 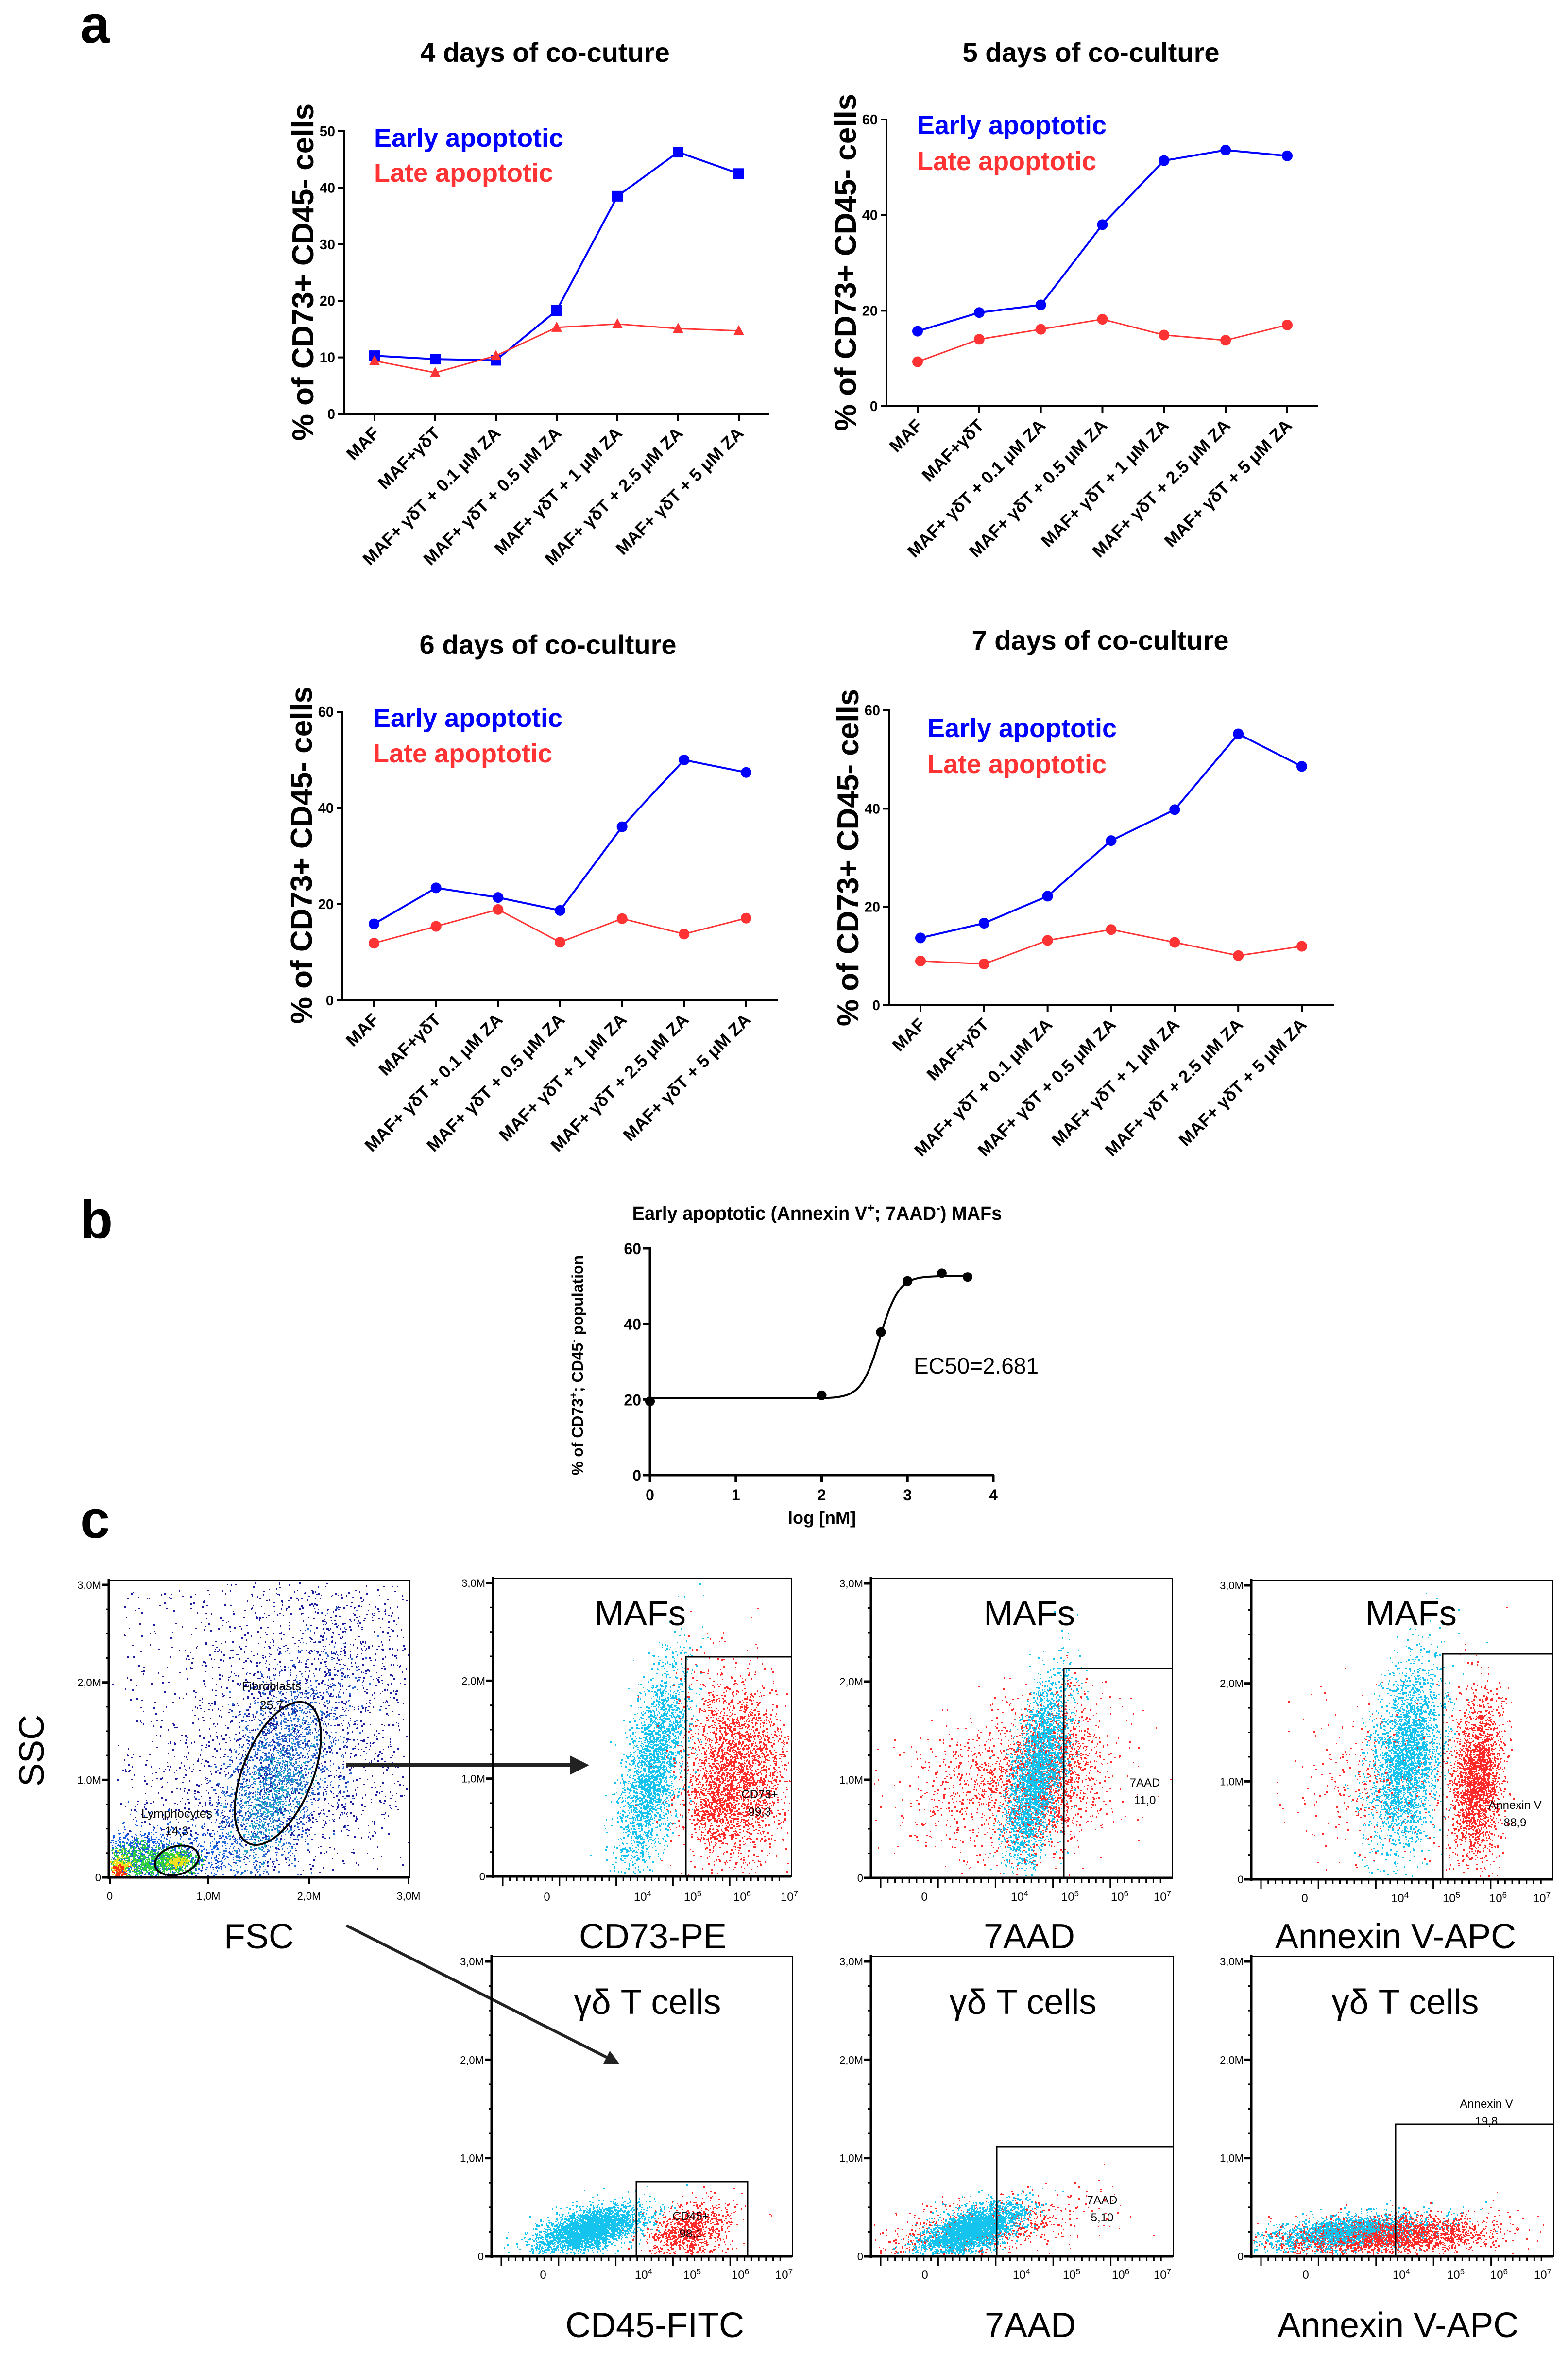 I want to click on red-event-cloud, so click(x=1475, y=1742).